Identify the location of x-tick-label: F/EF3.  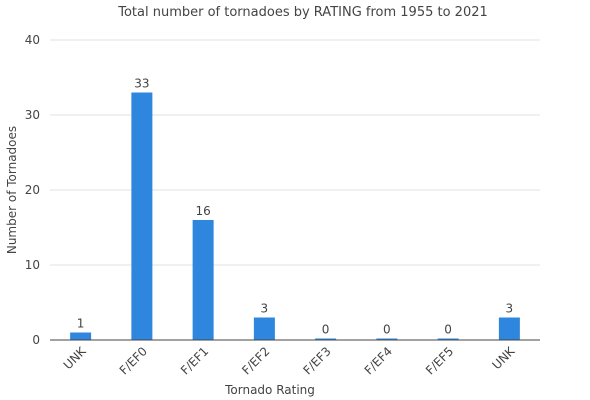
(316, 360).